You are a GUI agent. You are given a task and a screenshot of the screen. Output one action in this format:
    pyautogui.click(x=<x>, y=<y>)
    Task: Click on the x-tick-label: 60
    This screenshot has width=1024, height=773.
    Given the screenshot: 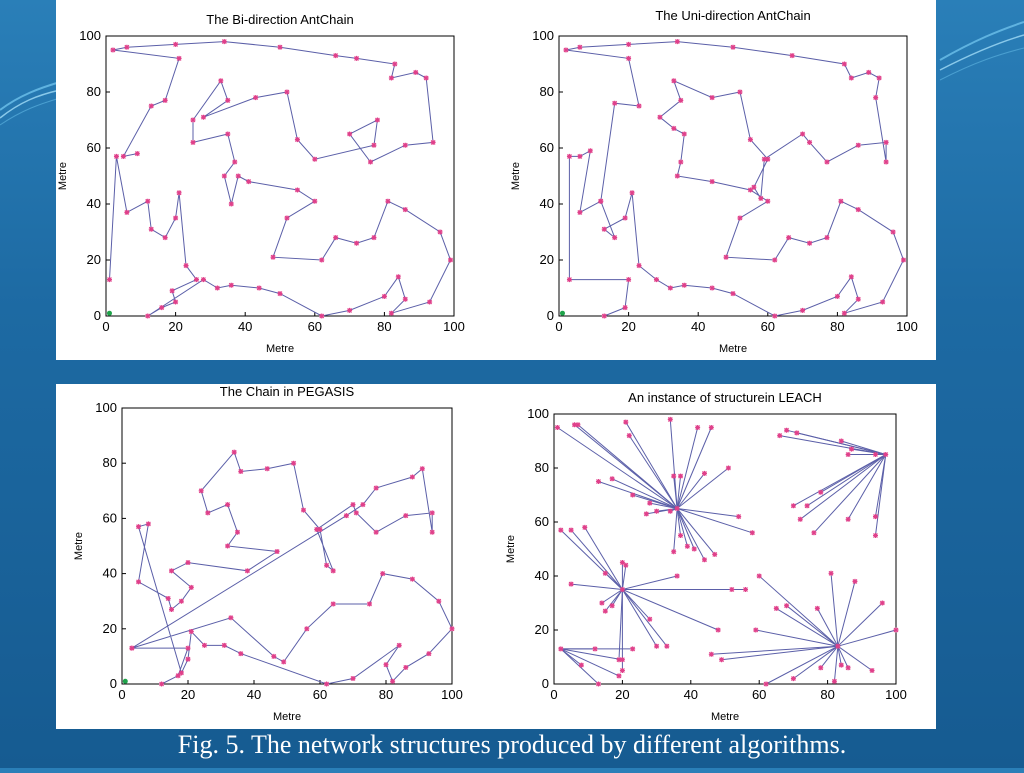 What is the action you would take?
    pyautogui.click(x=759, y=694)
    